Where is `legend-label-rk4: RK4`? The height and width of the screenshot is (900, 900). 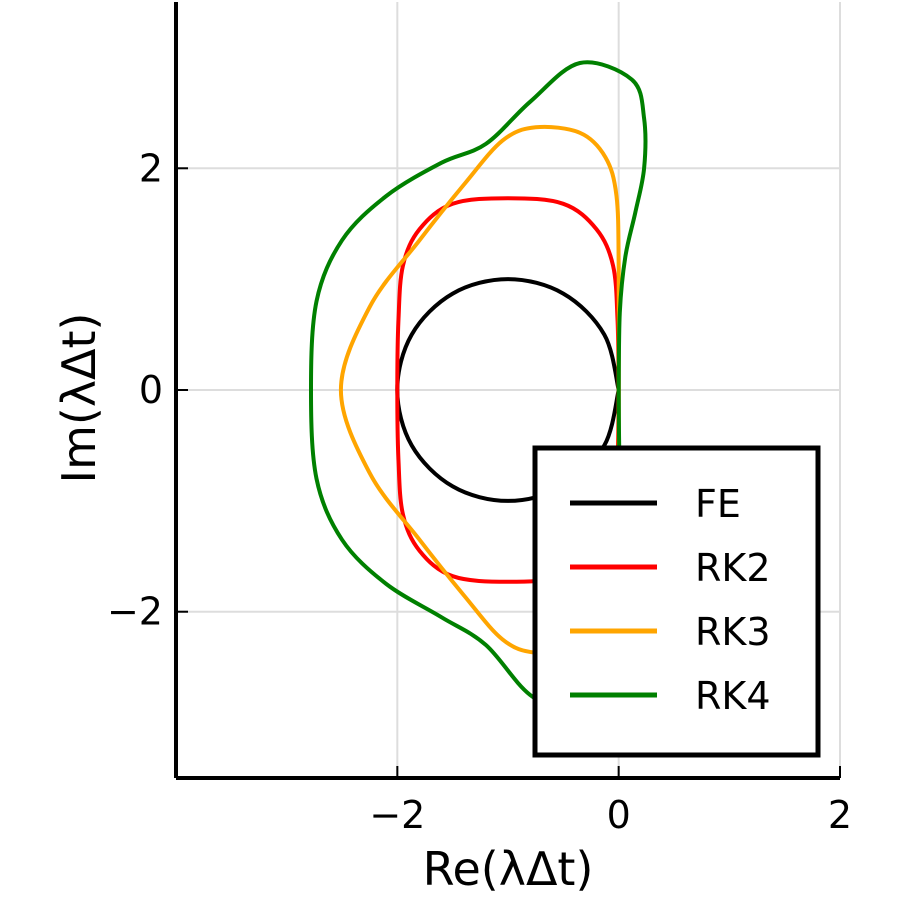 legend-label-rk4: RK4 is located at coordinates (733, 696).